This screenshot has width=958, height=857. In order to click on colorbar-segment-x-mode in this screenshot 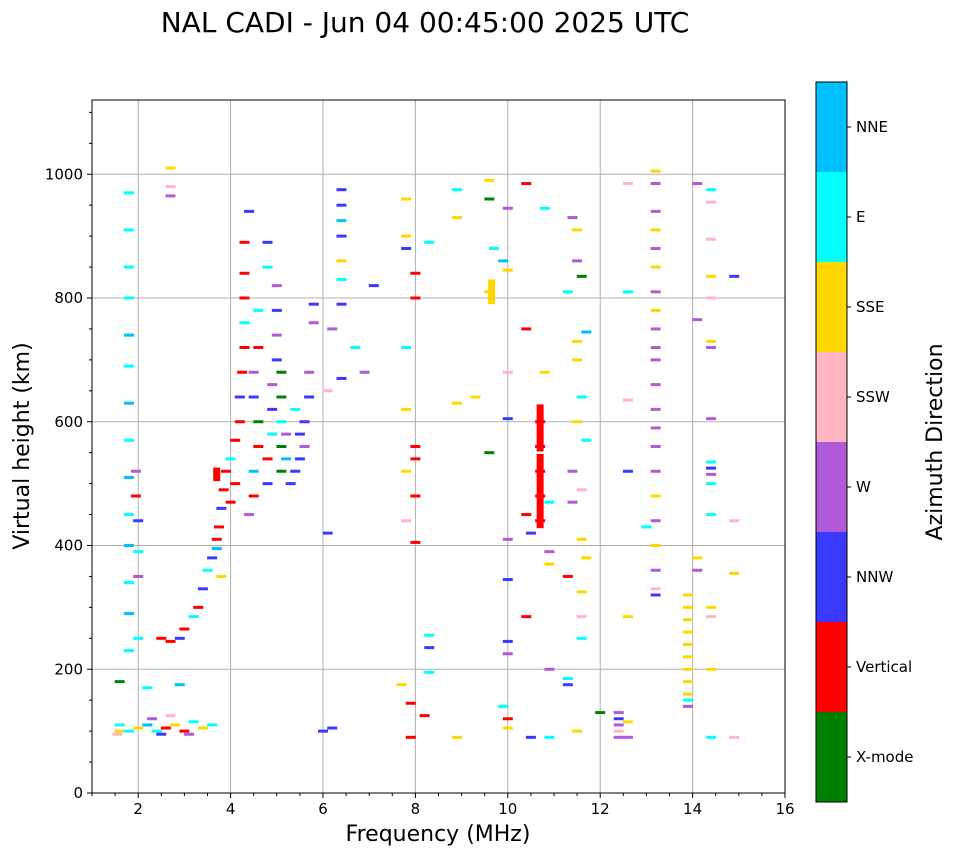, I will do `click(831, 757)`.